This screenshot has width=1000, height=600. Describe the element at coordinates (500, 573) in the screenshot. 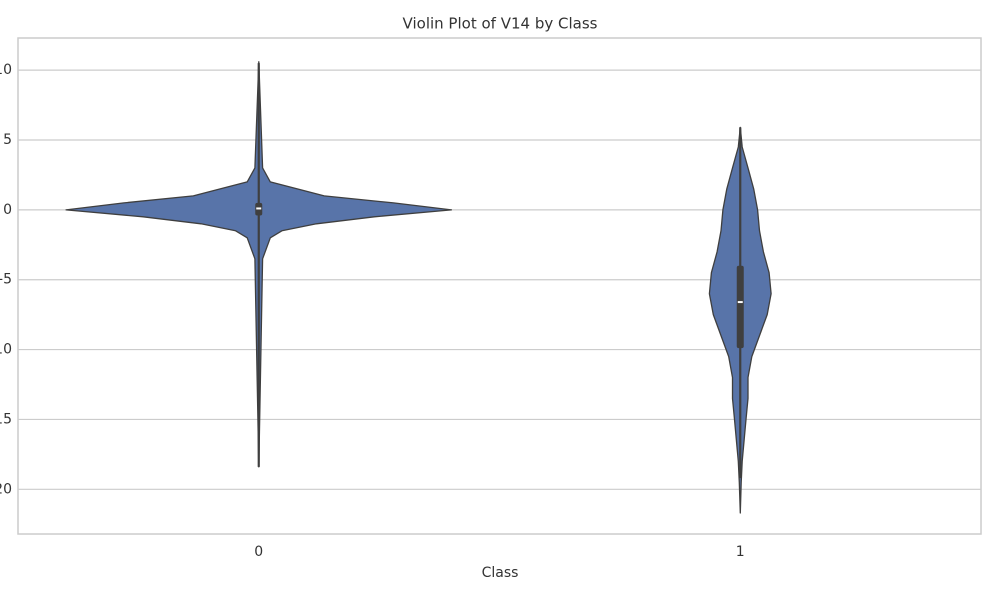

I see `x-axis-label: Class` at that location.